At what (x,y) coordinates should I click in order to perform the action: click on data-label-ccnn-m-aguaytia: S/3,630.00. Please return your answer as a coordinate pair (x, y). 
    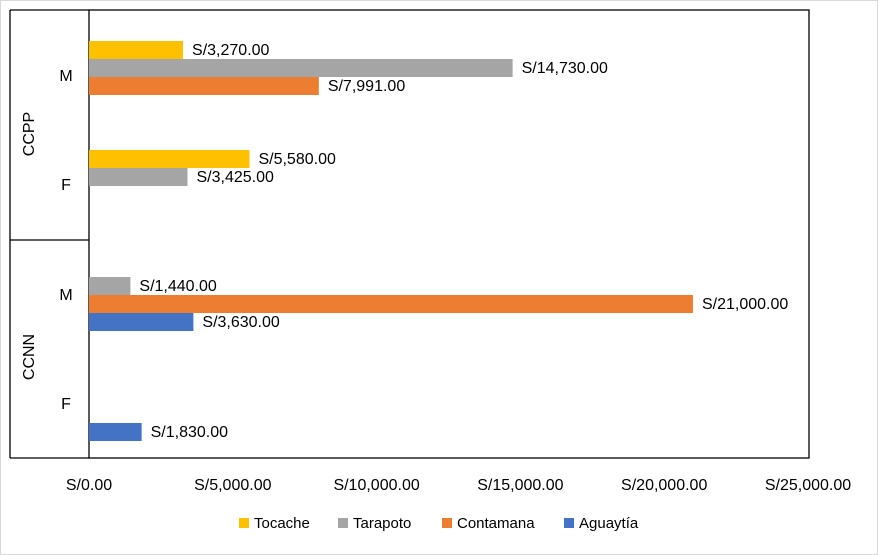
    Looking at the image, I should click on (241, 322).